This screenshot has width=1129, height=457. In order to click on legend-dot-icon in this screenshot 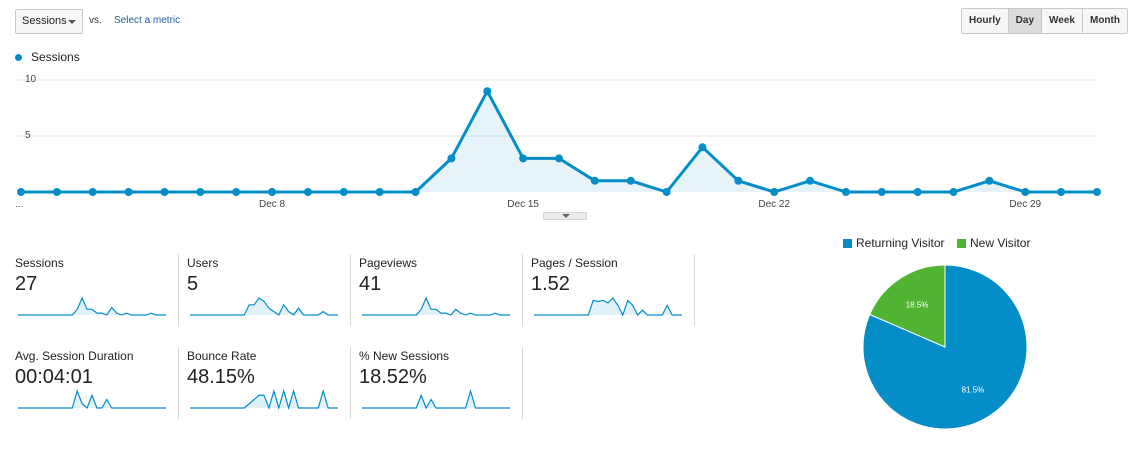, I will do `click(18, 57)`.